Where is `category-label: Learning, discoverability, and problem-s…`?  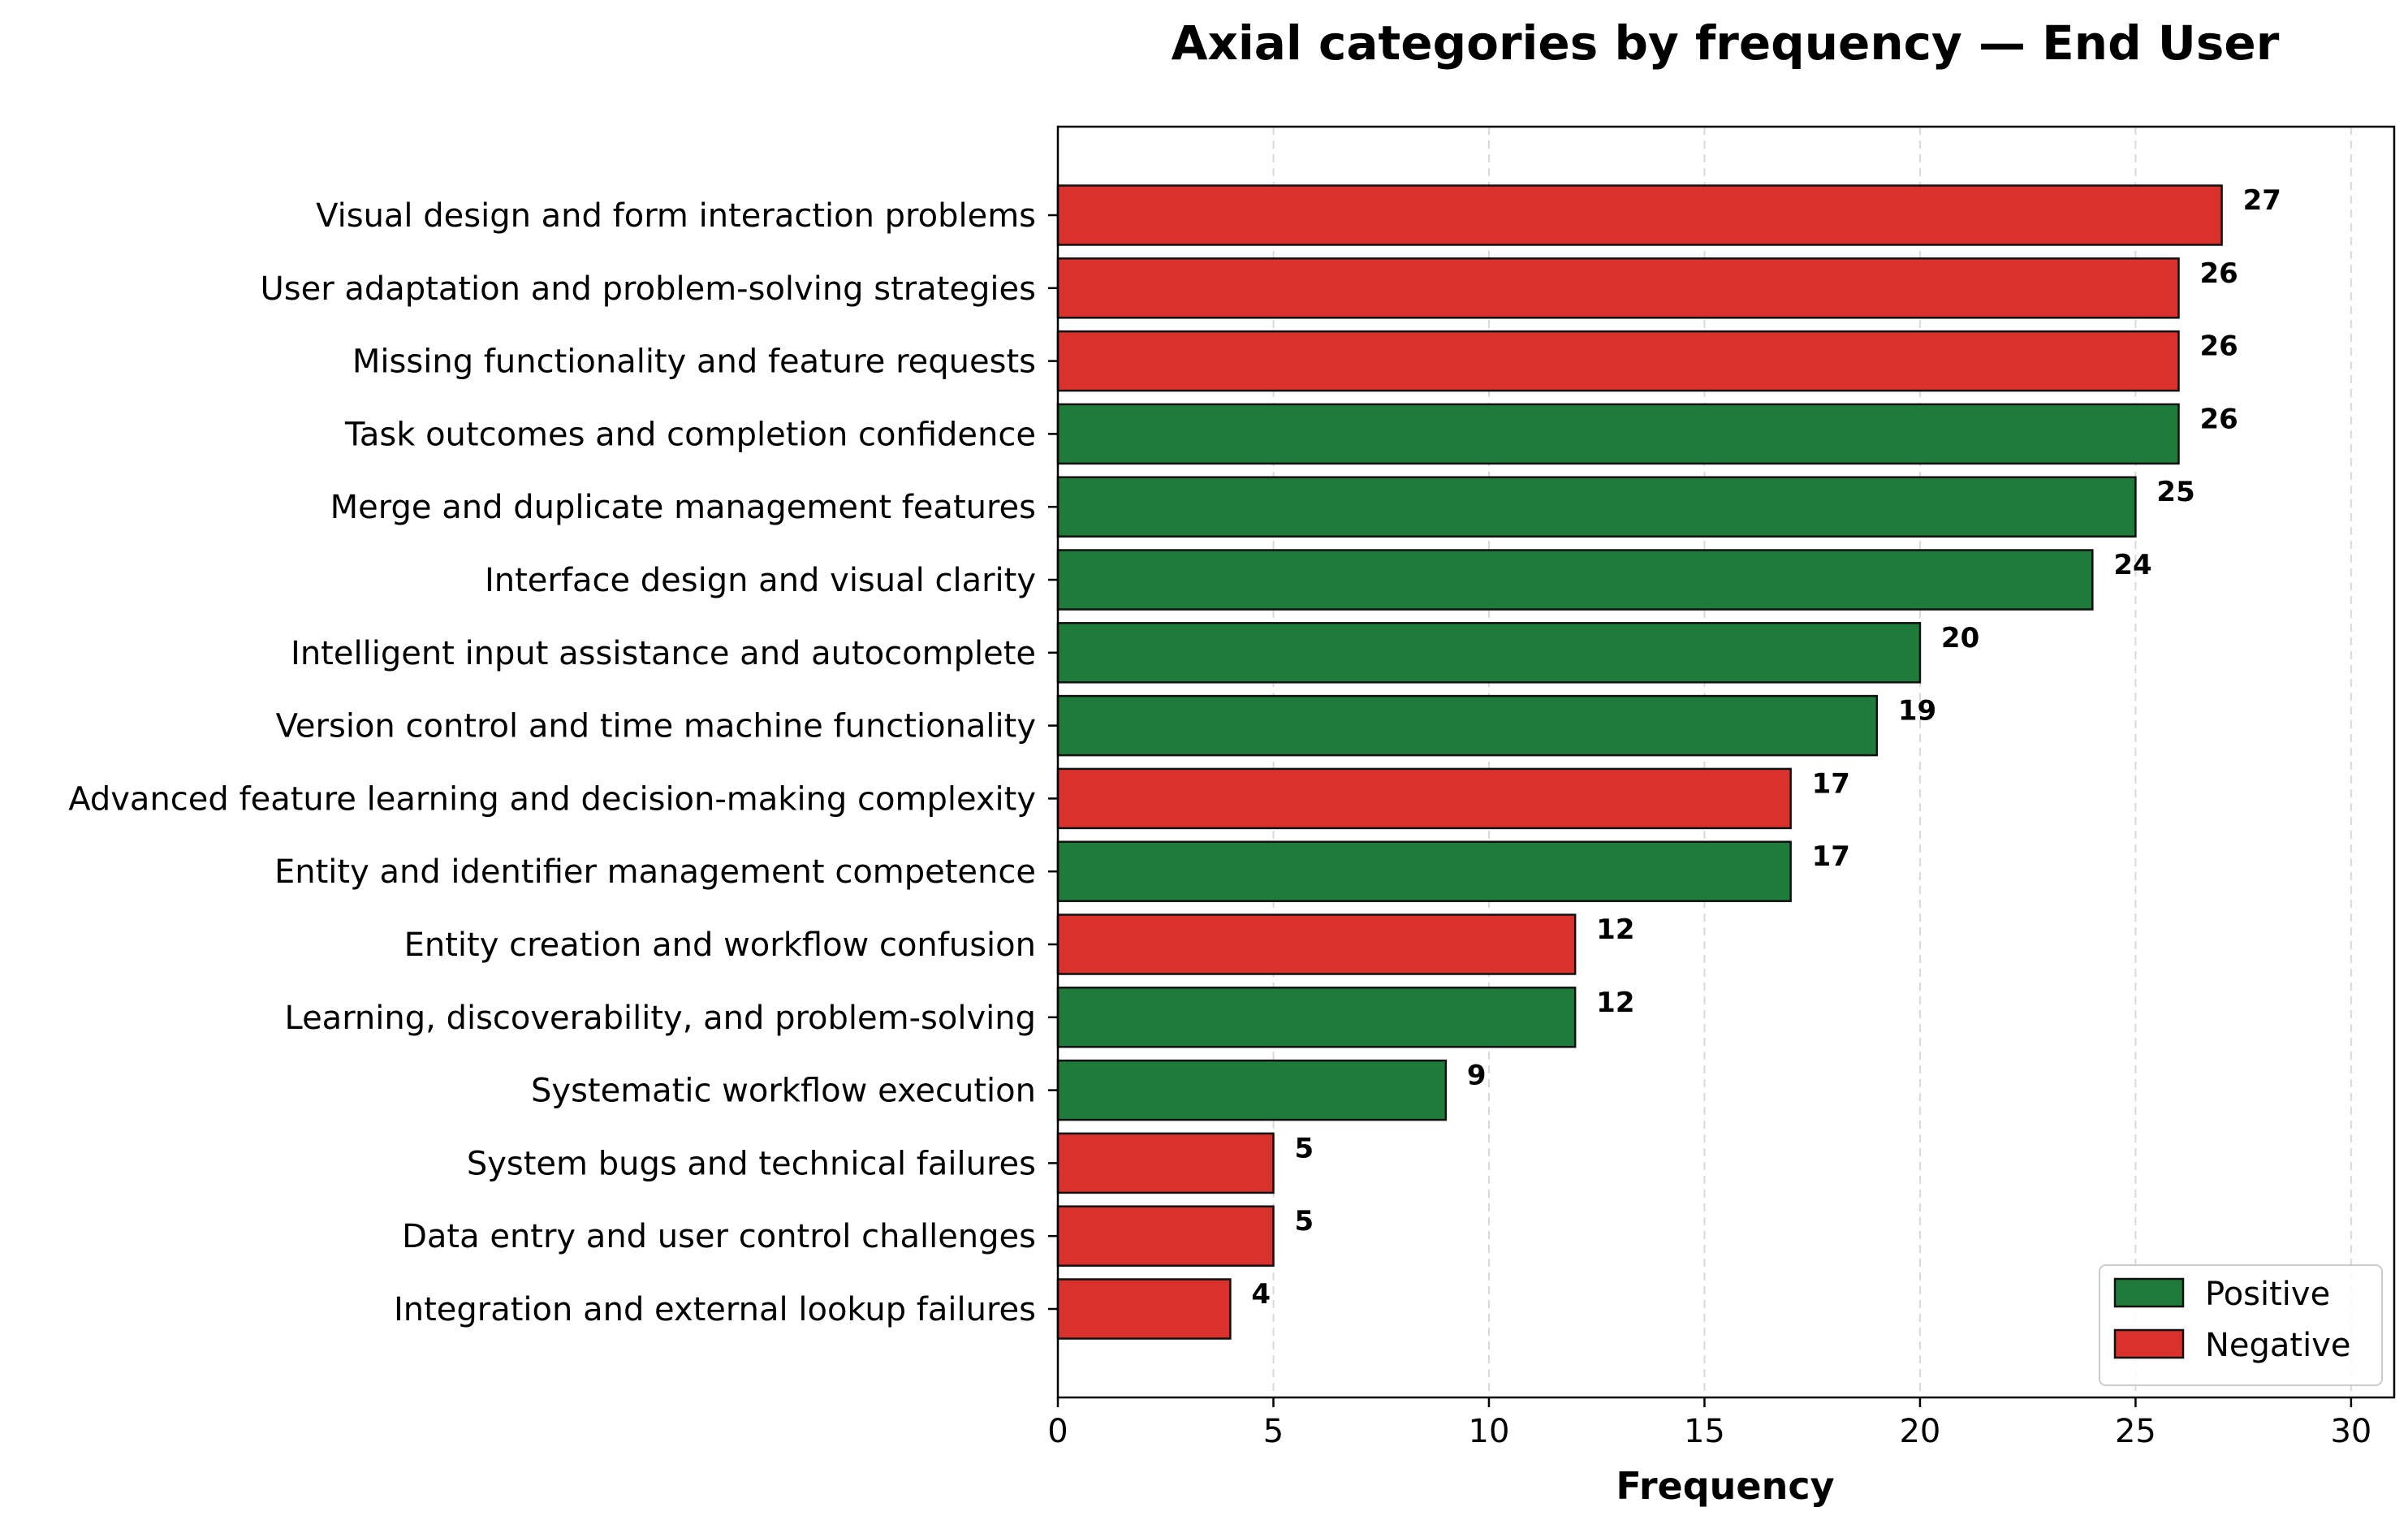 category-label: Learning, discoverability, and problem-s… is located at coordinates (660, 1018).